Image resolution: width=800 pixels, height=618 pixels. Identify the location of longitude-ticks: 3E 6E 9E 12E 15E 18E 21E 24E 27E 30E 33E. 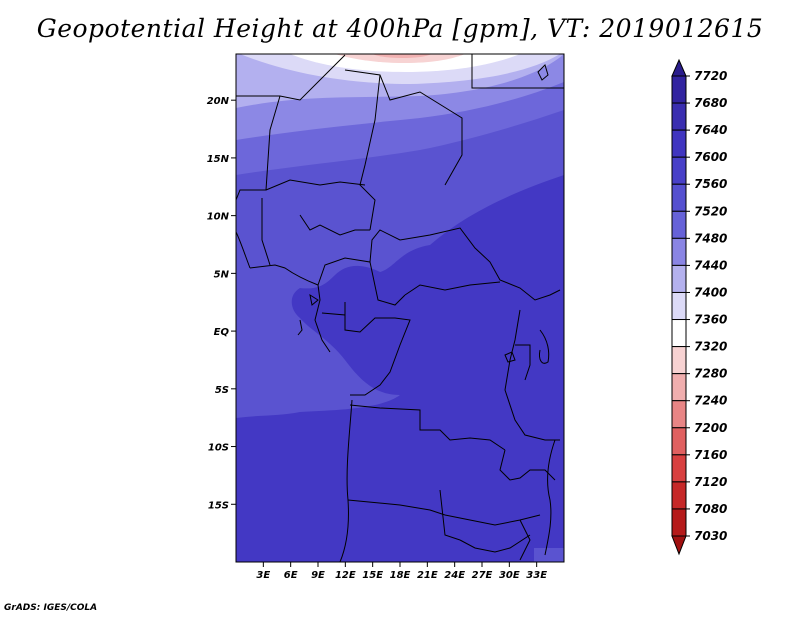
(401, 571).